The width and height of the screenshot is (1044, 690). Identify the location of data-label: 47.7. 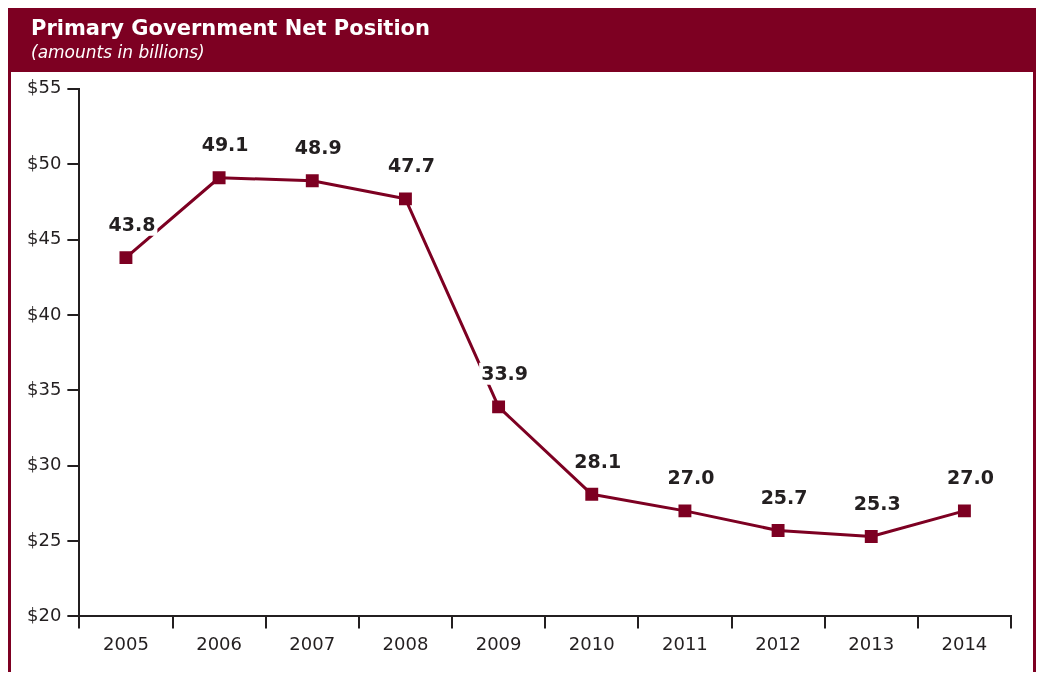
(411, 165).